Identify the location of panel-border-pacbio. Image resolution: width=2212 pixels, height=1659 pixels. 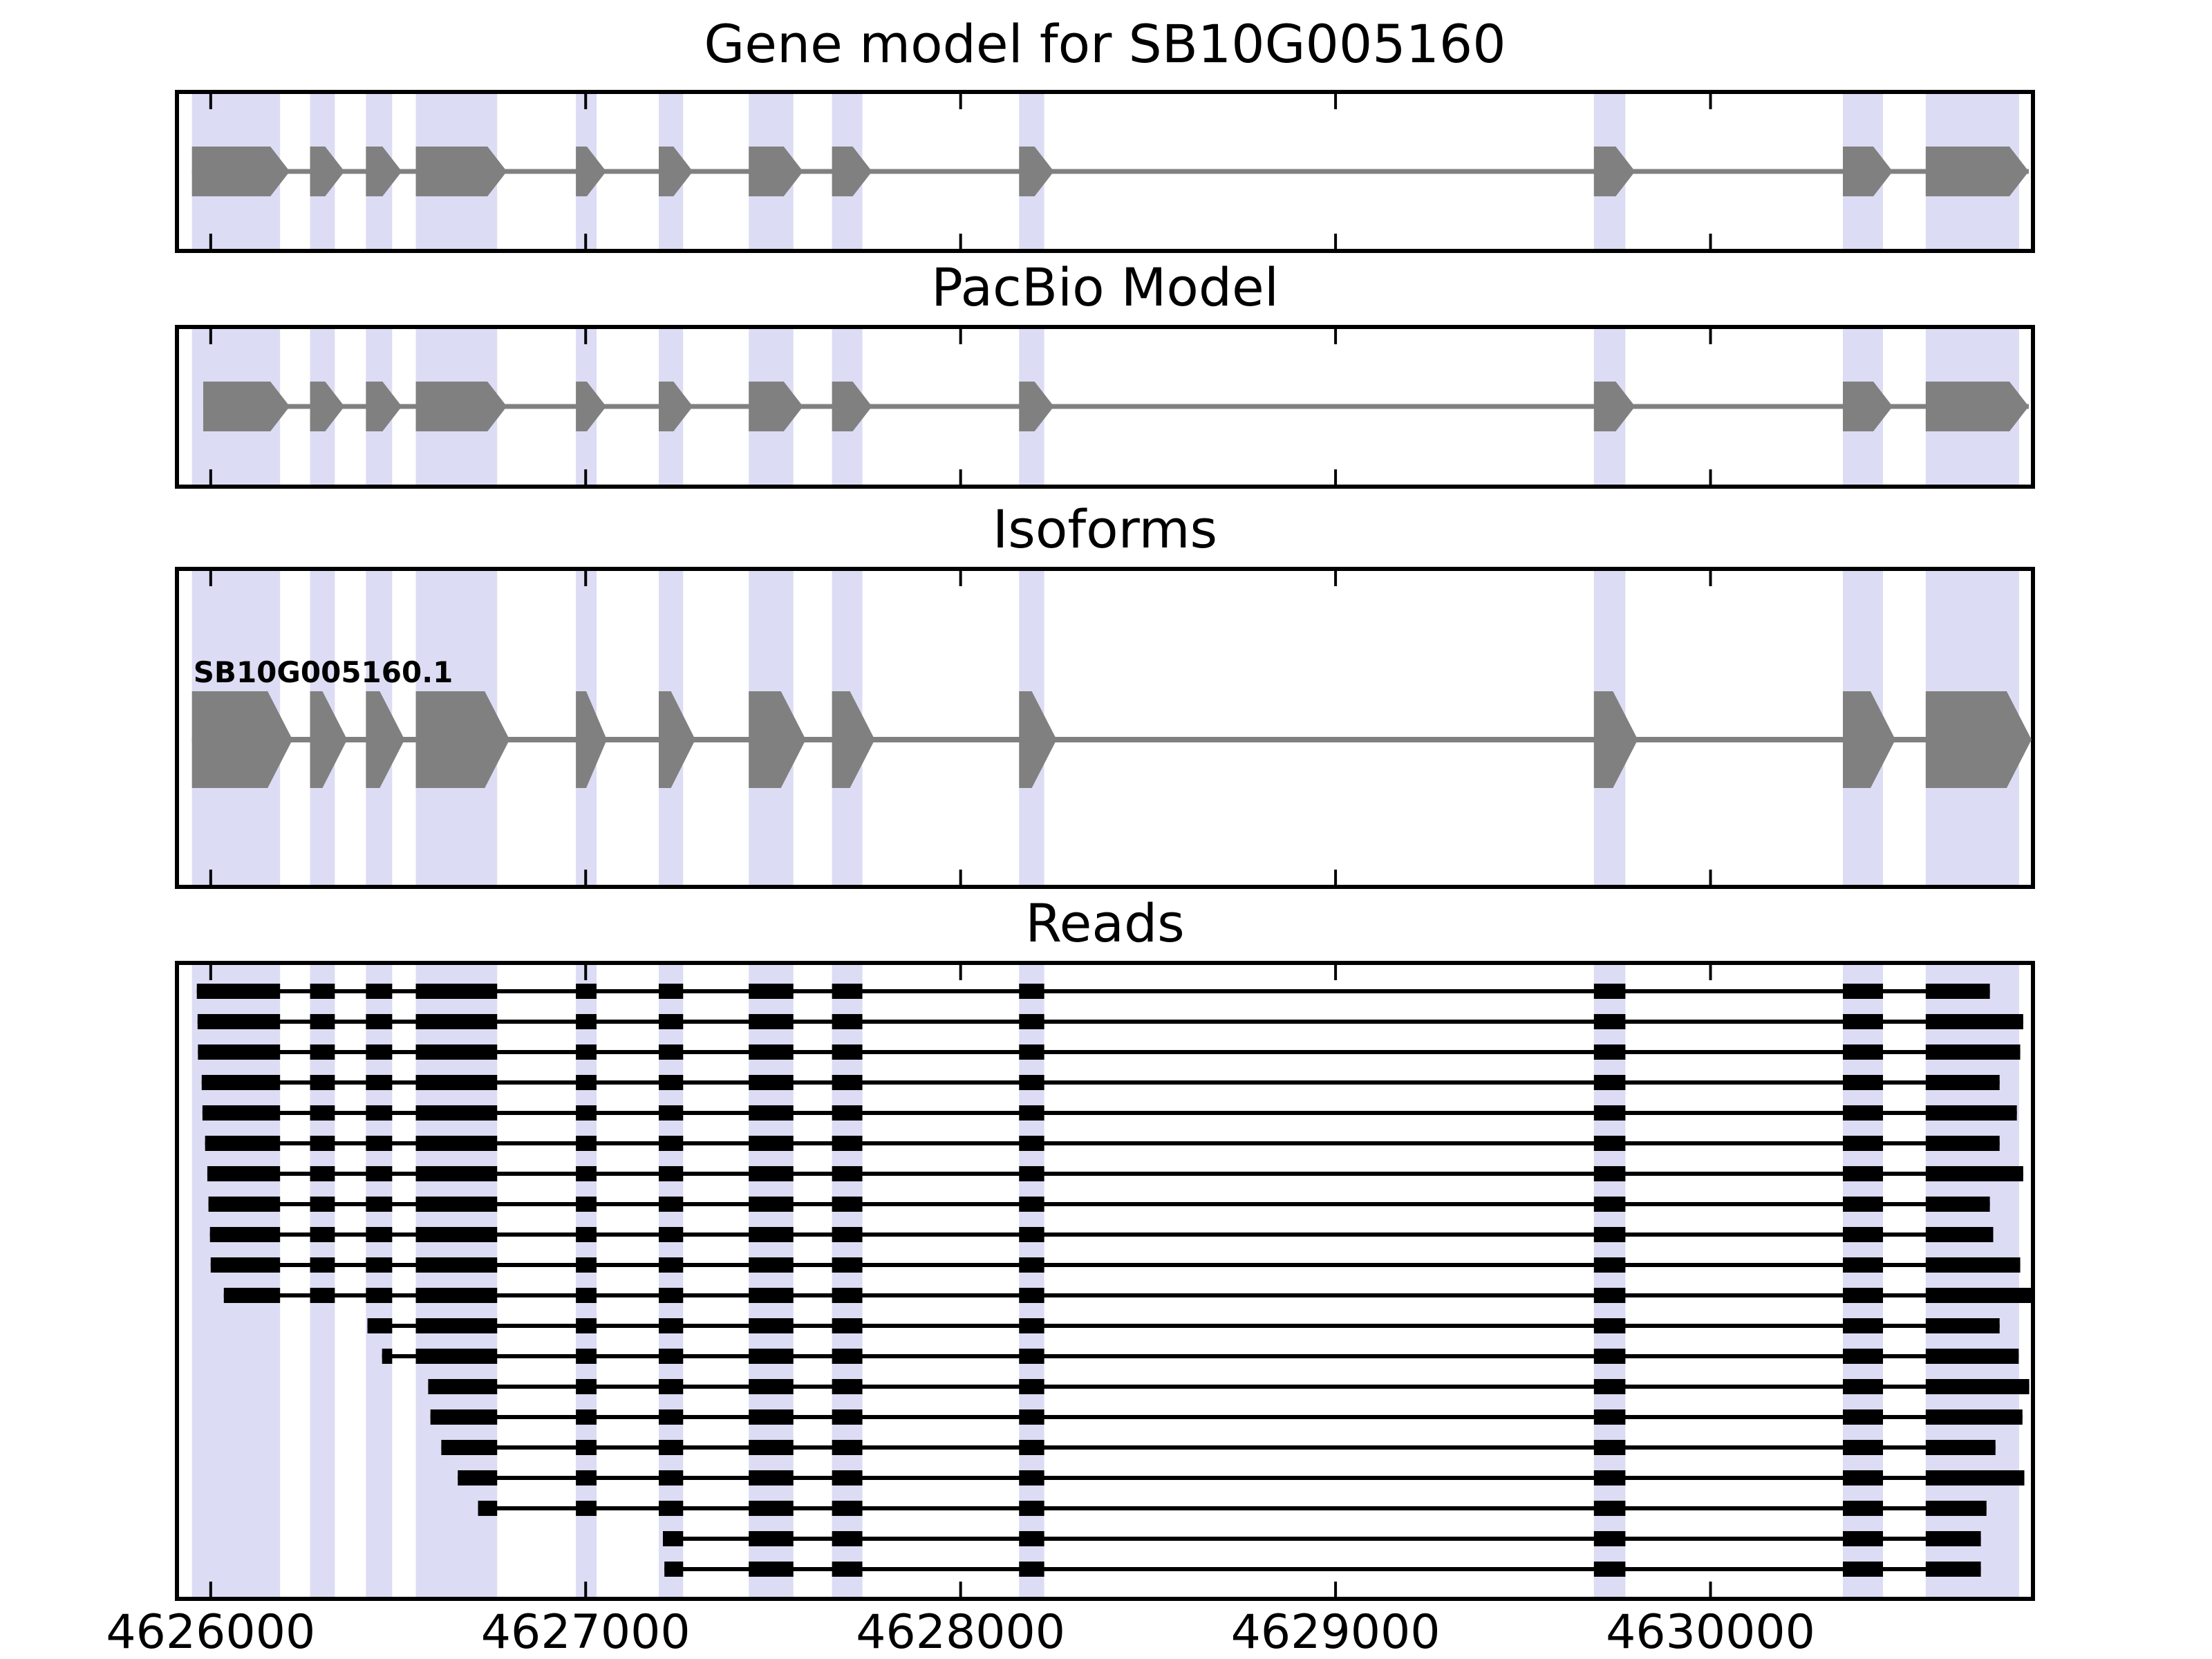
(1105, 407).